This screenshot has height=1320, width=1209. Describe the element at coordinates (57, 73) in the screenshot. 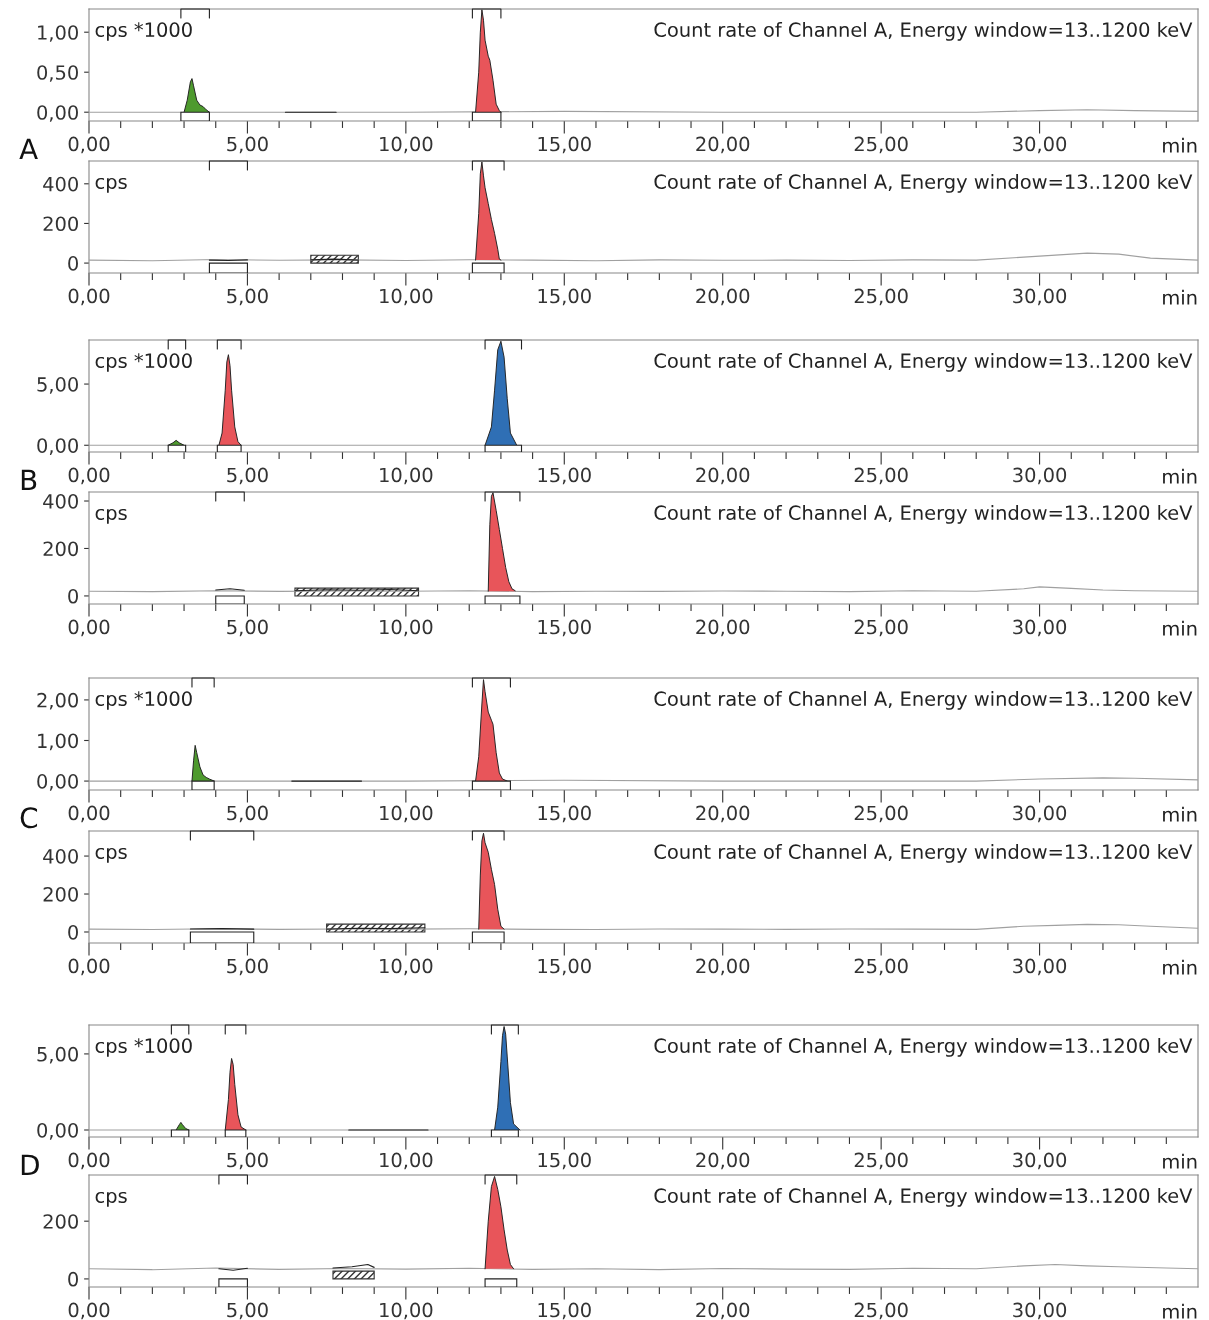

I see `y-tick-label: 0,50` at that location.